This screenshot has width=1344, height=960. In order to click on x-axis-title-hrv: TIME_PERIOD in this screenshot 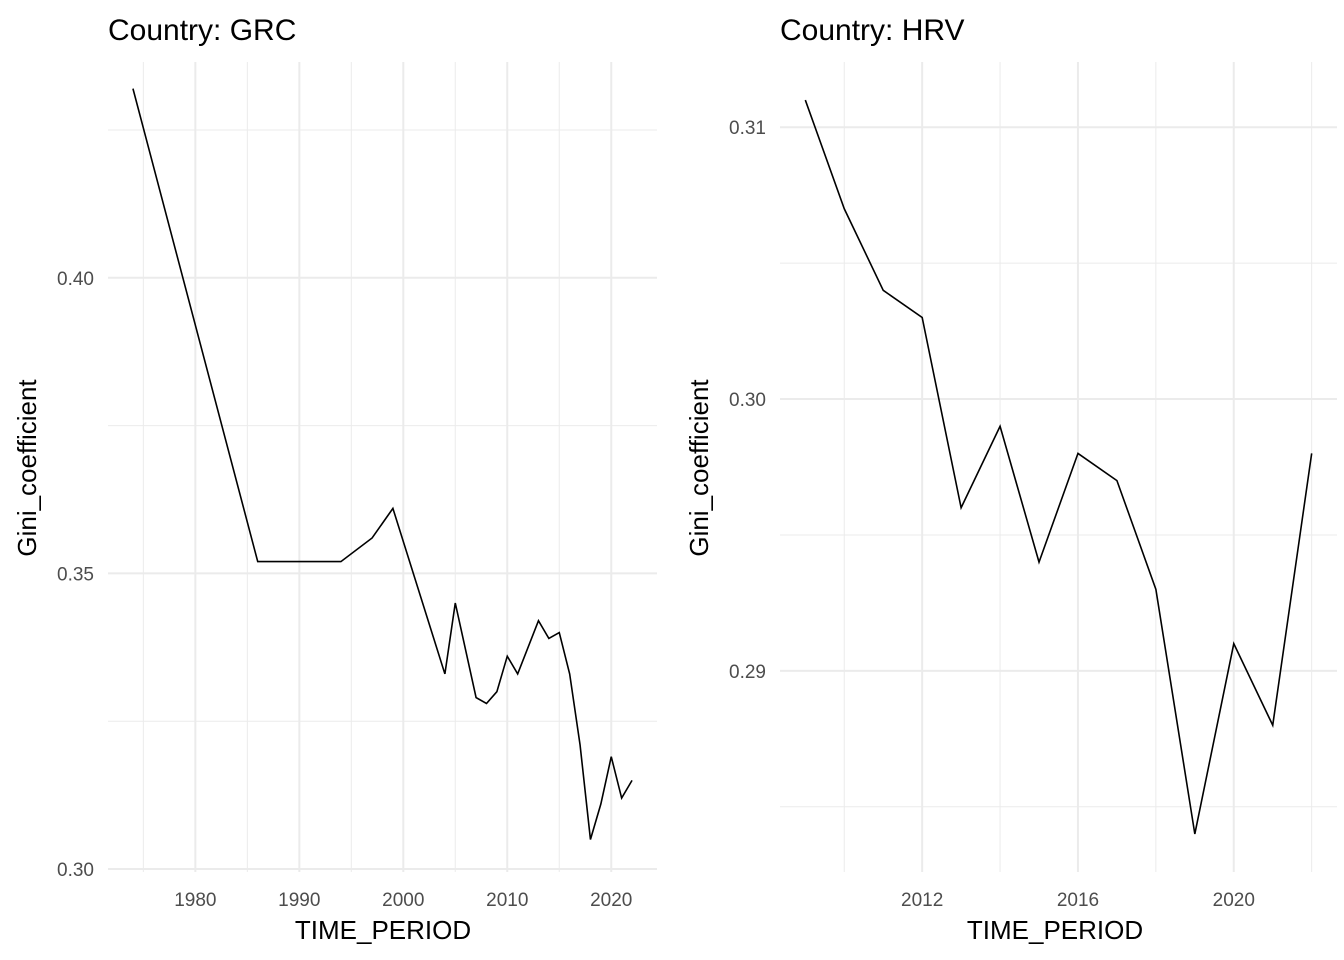, I will do `click(1055, 930)`.